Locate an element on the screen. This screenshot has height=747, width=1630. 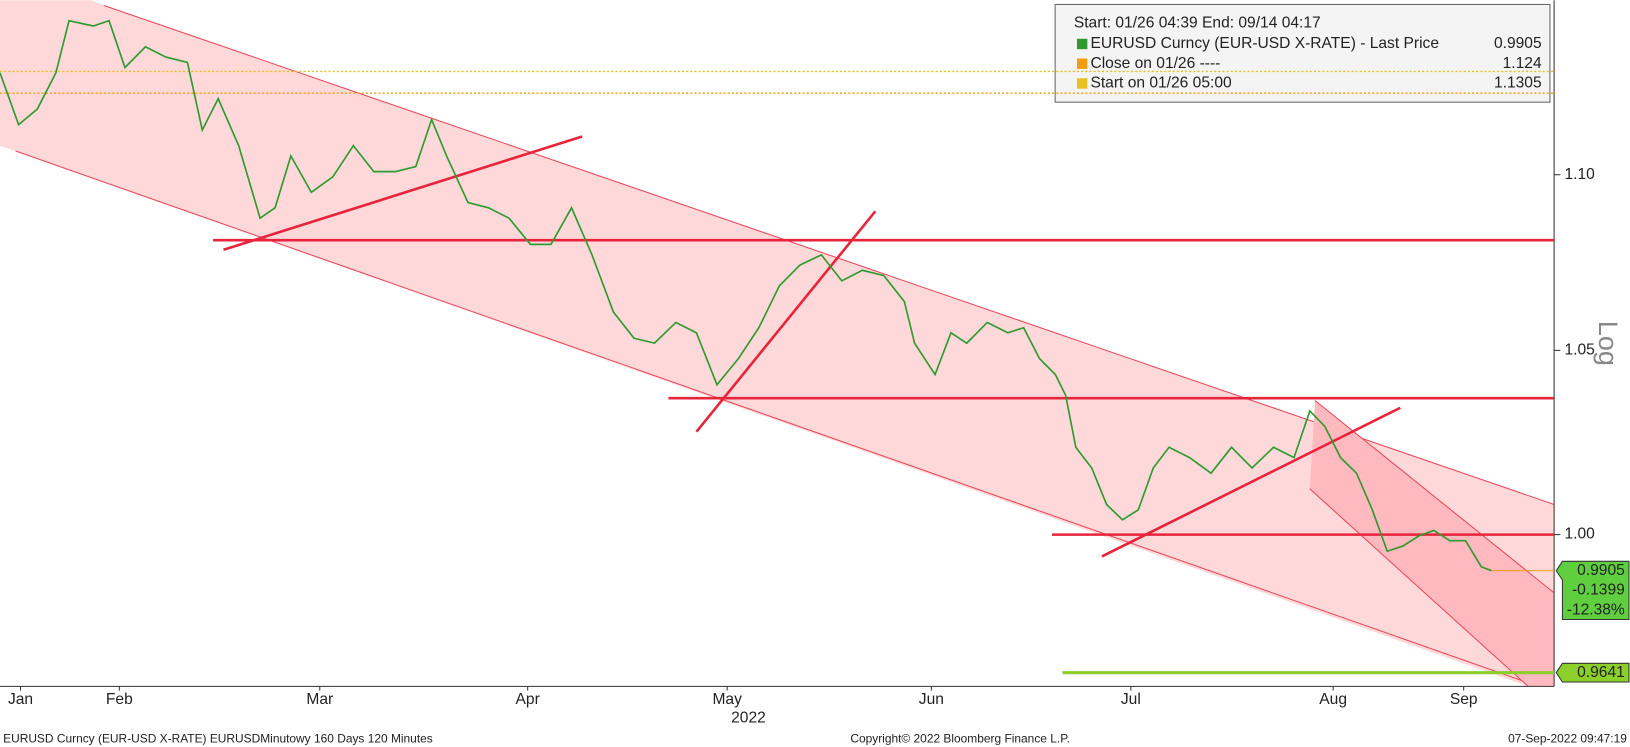
y-axis-label: Log is located at coordinates (1608, 343).